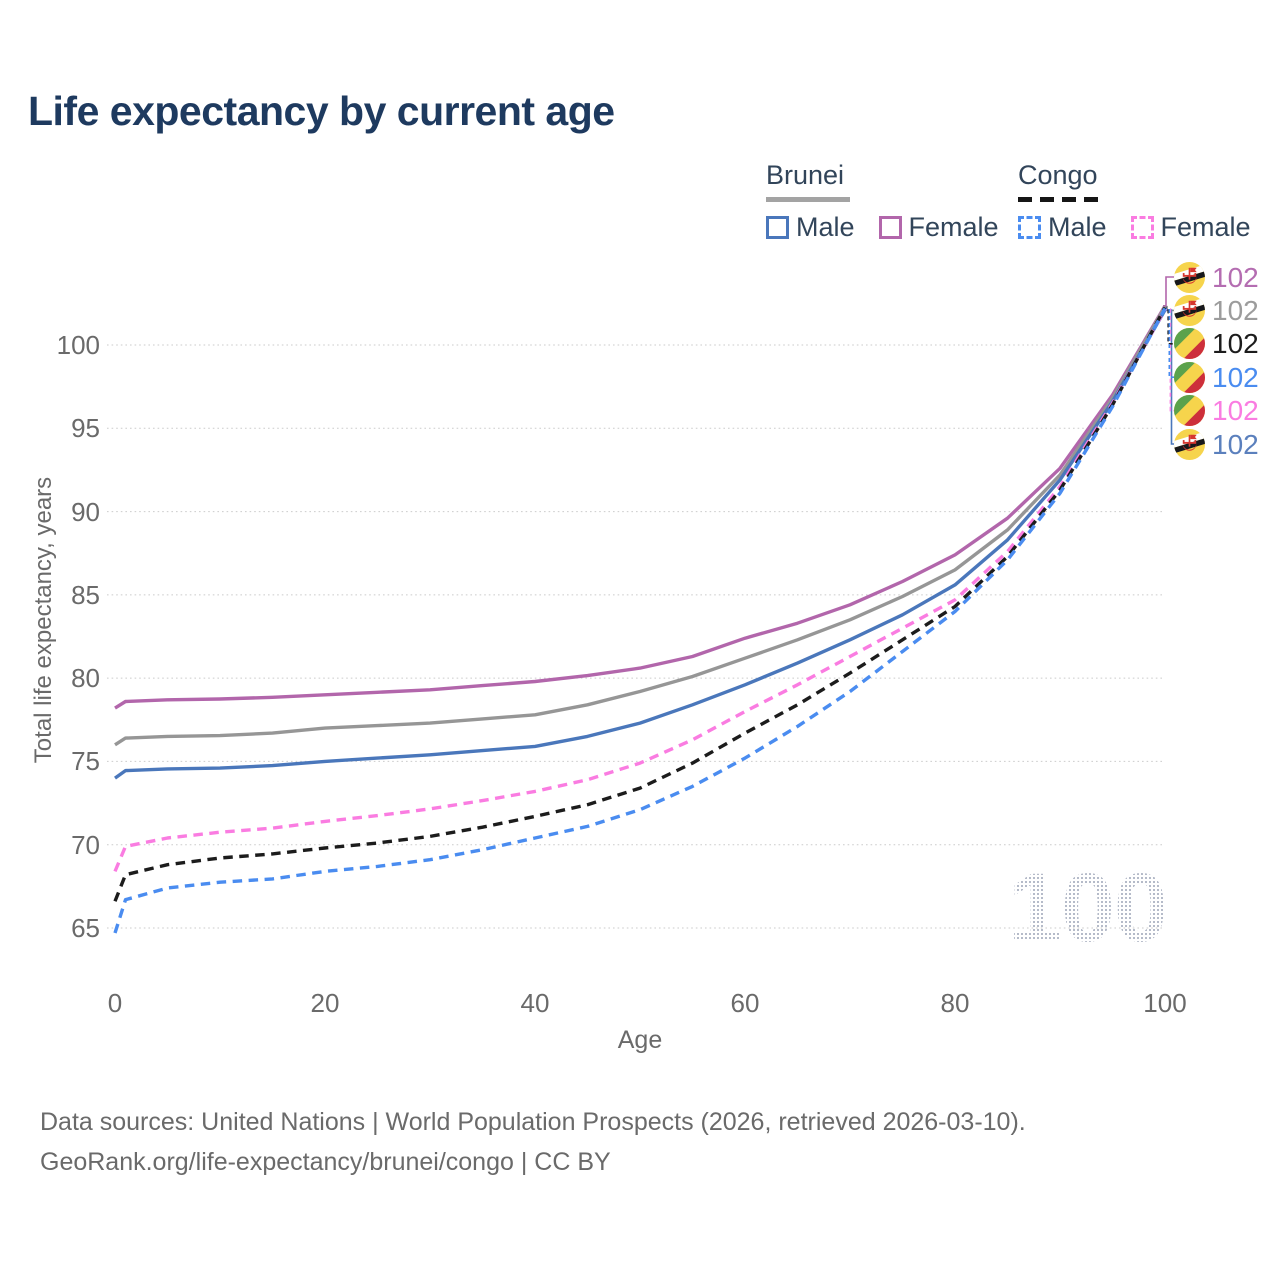  What do you see at coordinates (777, 227) in the screenshot?
I see `brunei-male-swatch-icon` at bounding box center [777, 227].